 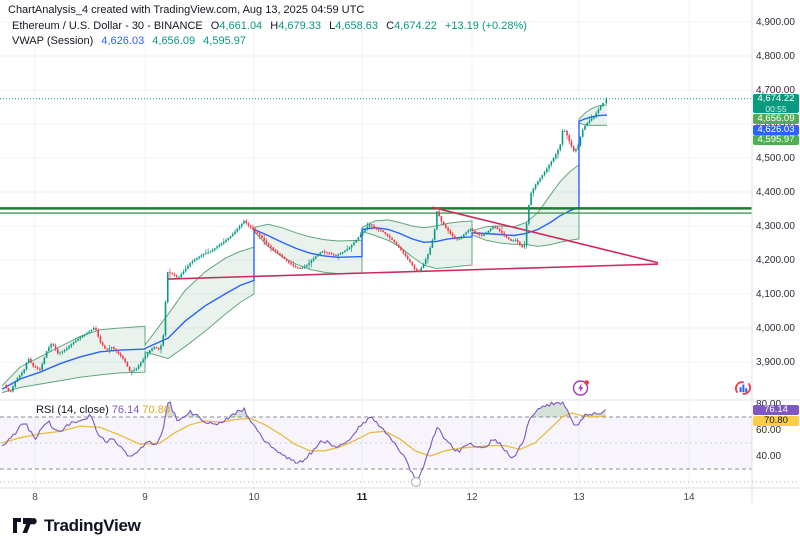 What do you see at coordinates (775, 362) in the screenshot?
I see `price-axis-label: 3,900.00` at bounding box center [775, 362].